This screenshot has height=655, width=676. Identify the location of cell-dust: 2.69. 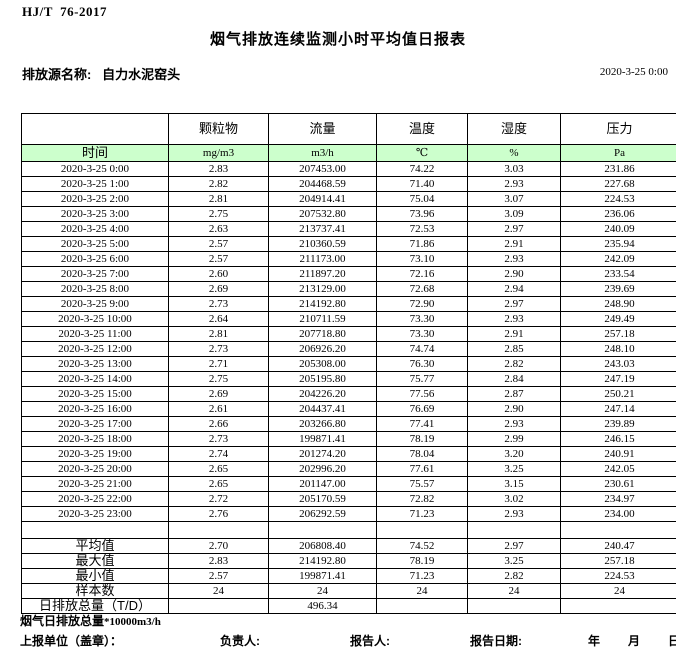
(218, 394).